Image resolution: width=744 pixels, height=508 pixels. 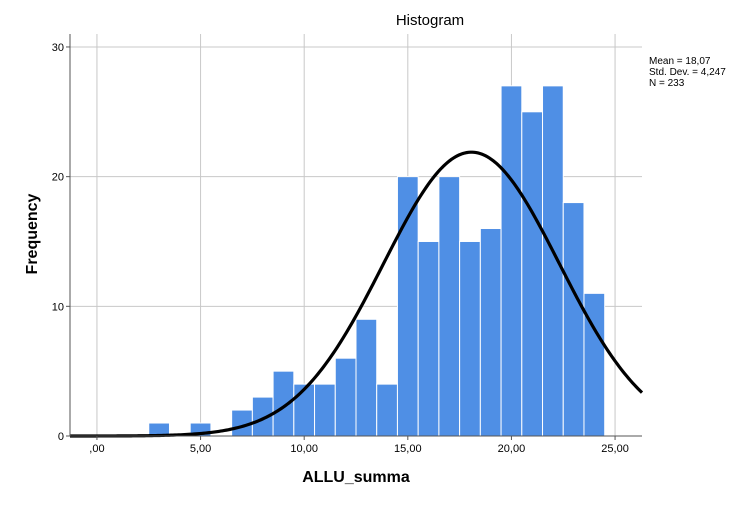 What do you see at coordinates (96, 449) in the screenshot?
I see `x-tick-label: ,00` at bounding box center [96, 449].